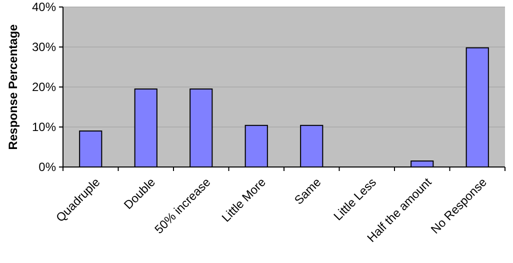 This screenshot has width=513, height=263. What do you see at coordinates (44, 87) in the screenshot?
I see `y-tick-label: 20%` at bounding box center [44, 87].